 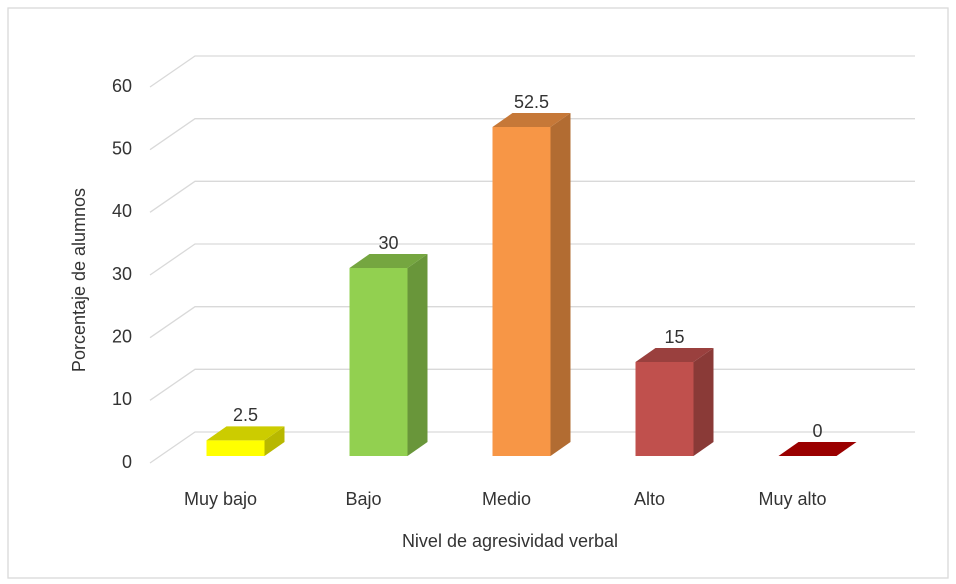 I want to click on x-tick-label: Medio, so click(x=506, y=499).